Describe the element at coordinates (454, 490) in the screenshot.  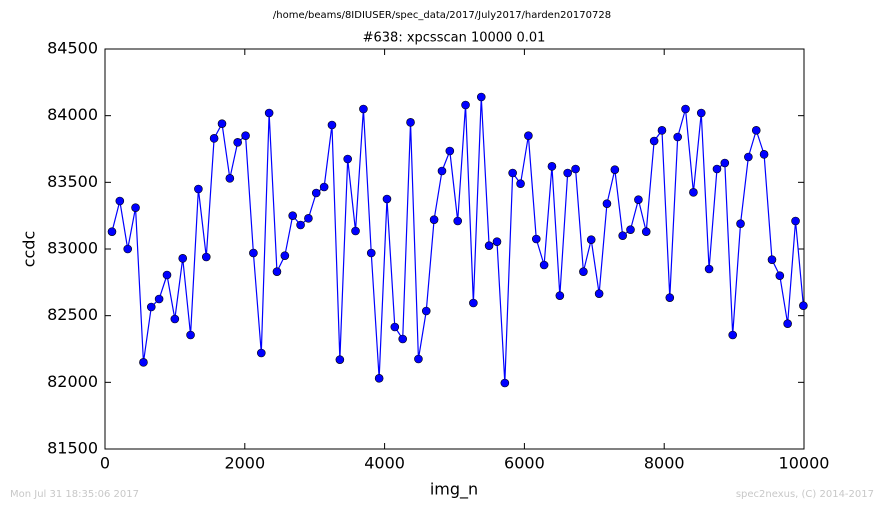
I see `x-axis-label: img_n` at that location.